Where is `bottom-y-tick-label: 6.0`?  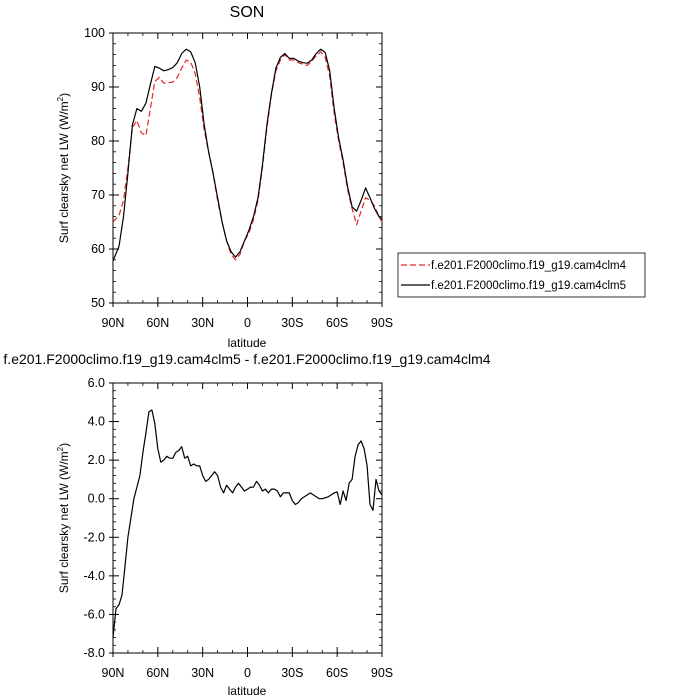 bottom-y-tick-label: 6.0 is located at coordinates (96, 383).